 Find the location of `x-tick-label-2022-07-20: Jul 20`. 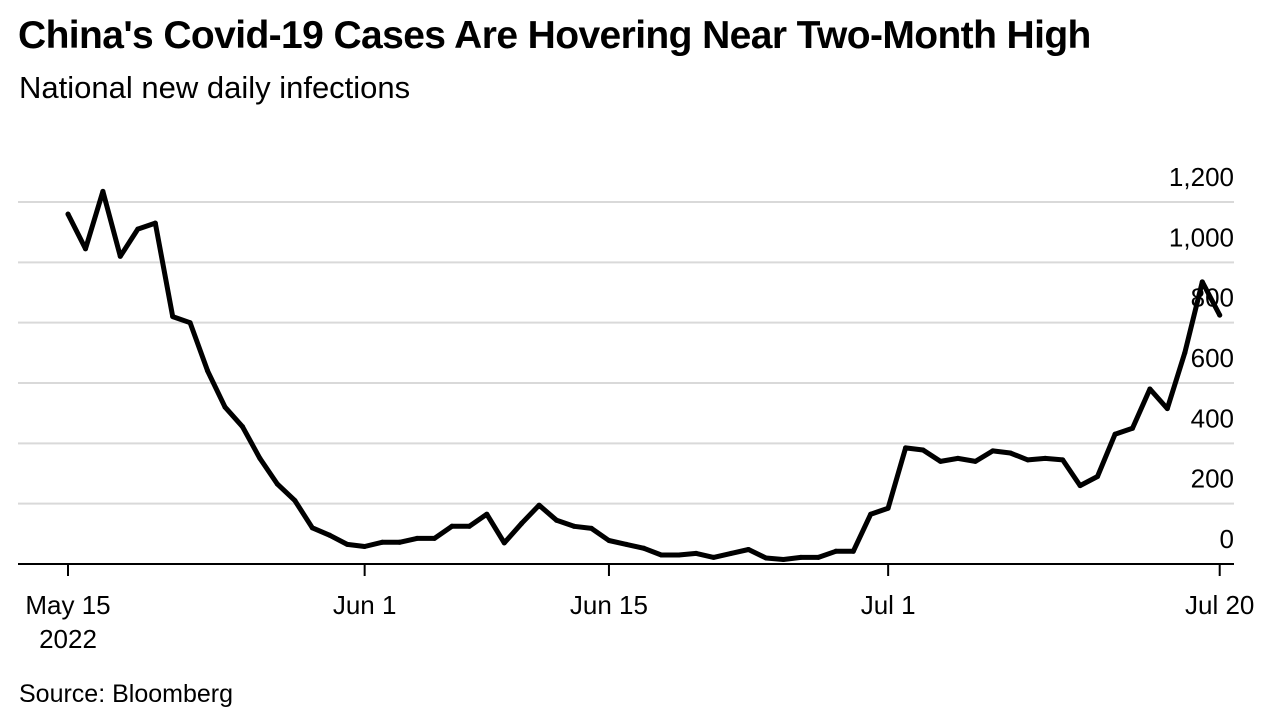

x-tick-label-2022-07-20: Jul 20 is located at coordinates (1219, 605).